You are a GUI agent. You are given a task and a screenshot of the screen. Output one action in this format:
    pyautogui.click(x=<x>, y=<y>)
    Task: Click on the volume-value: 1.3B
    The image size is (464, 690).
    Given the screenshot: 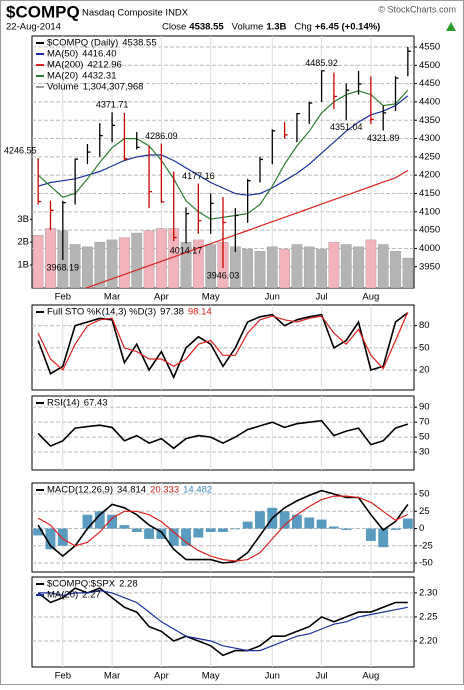 What is the action you would take?
    pyautogui.click(x=276, y=27)
    